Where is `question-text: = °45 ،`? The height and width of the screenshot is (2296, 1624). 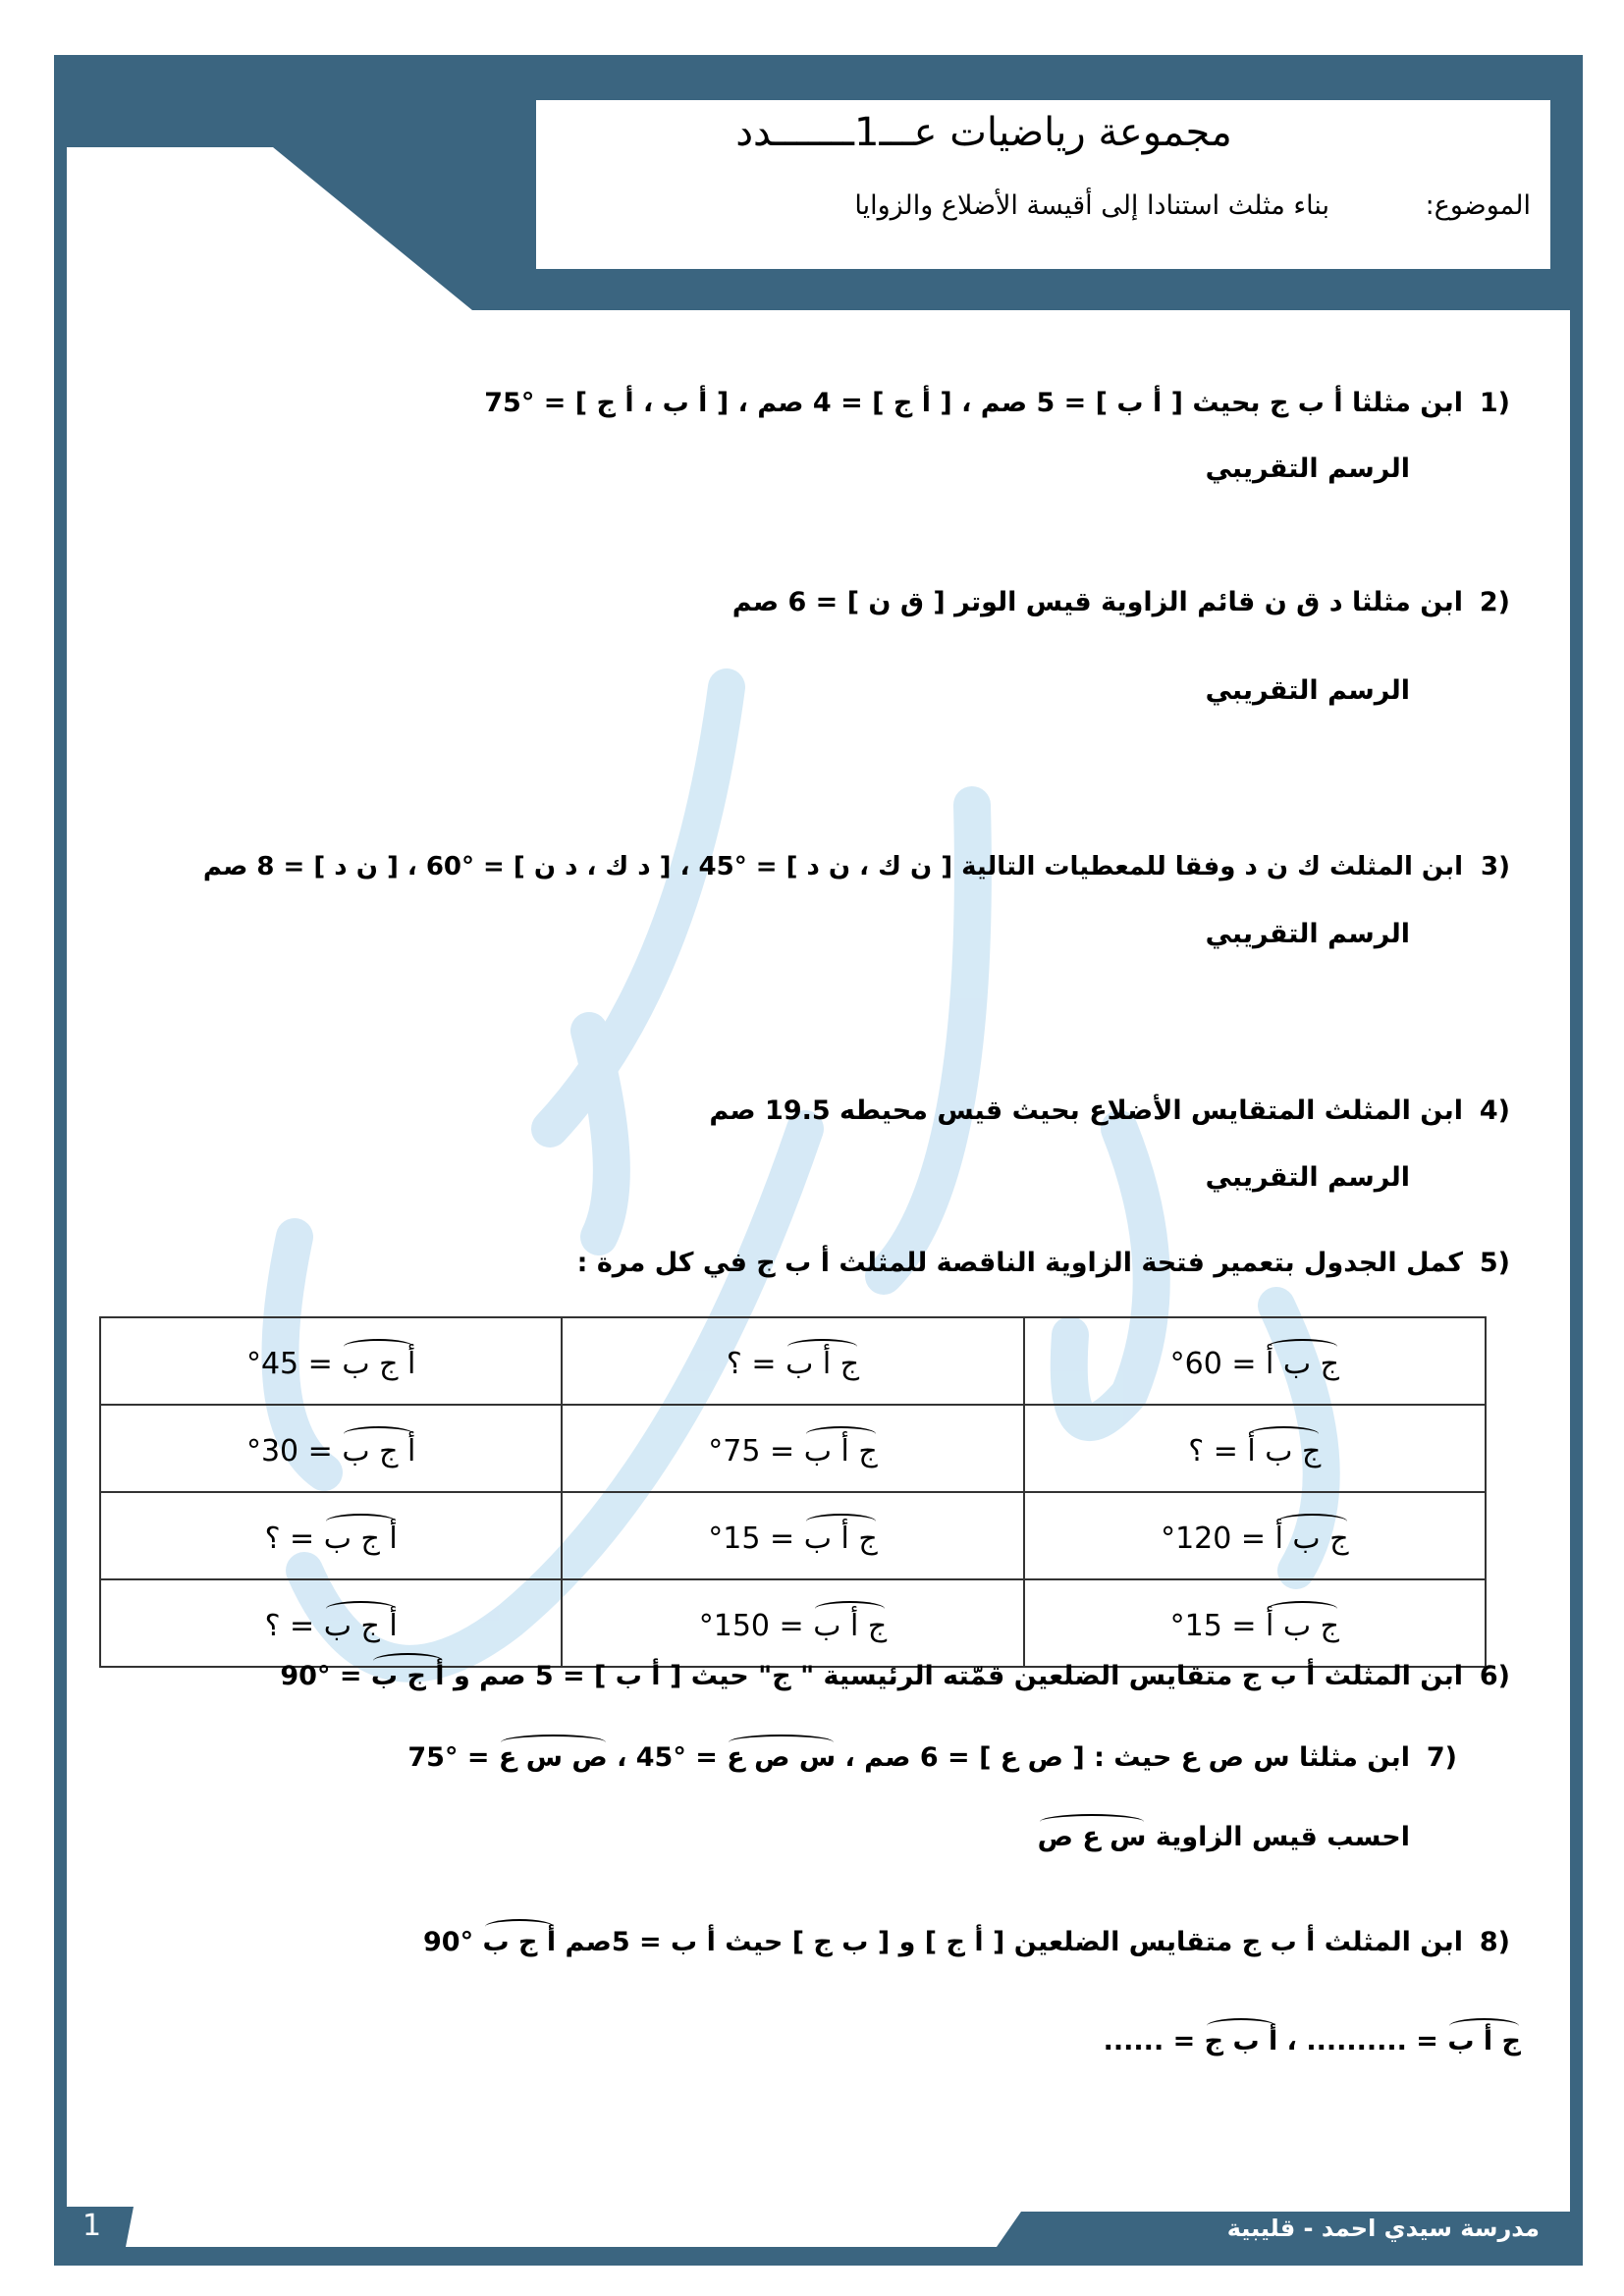 question-text: = °45 ، is located at coordinates (667, 1757).